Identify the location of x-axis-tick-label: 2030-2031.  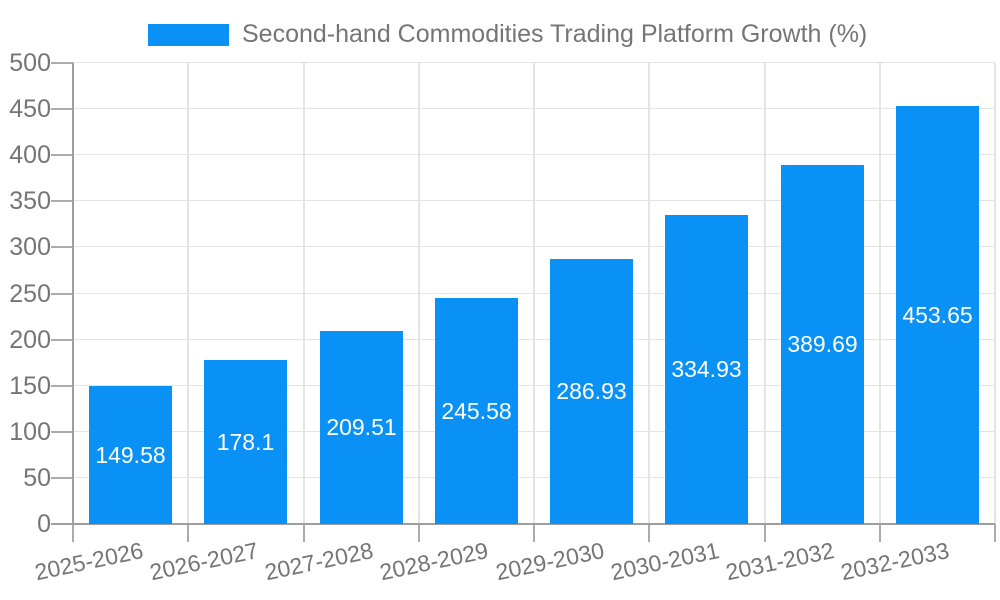
(665, 561).